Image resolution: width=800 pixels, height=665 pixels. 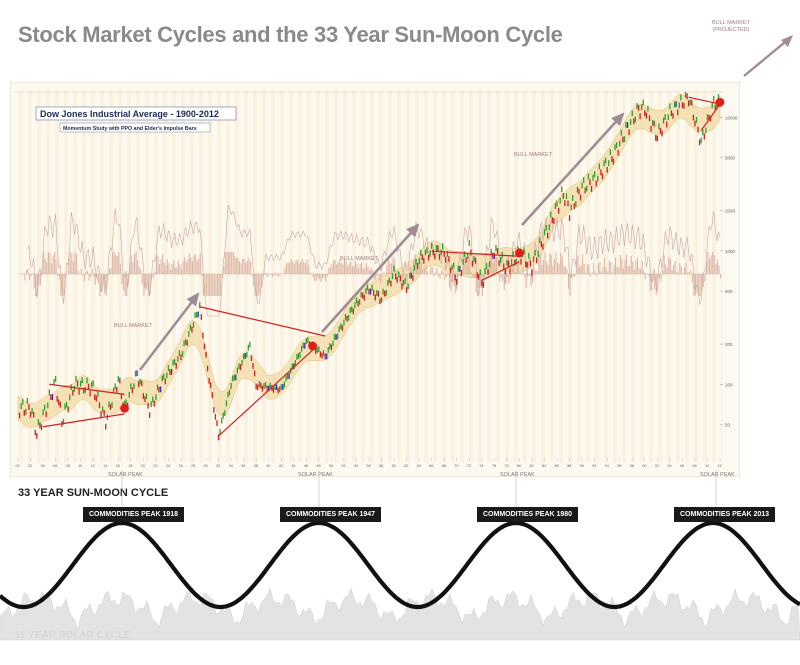 I want to click on x-tick-label: 10, so click(x=80, y=466).